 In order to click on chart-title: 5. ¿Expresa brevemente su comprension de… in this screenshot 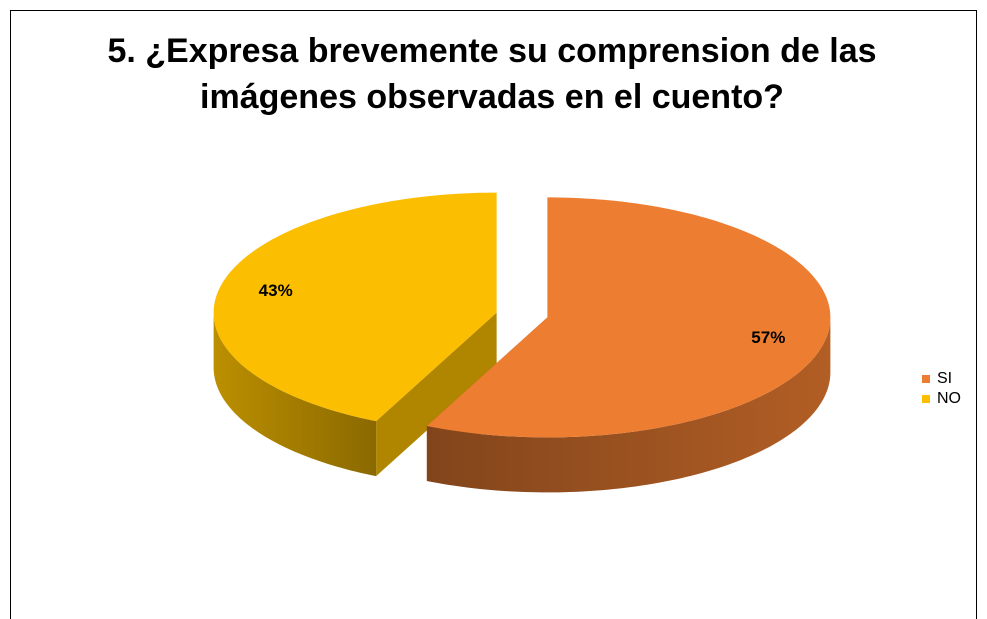, I will do `click(492, 74)`.